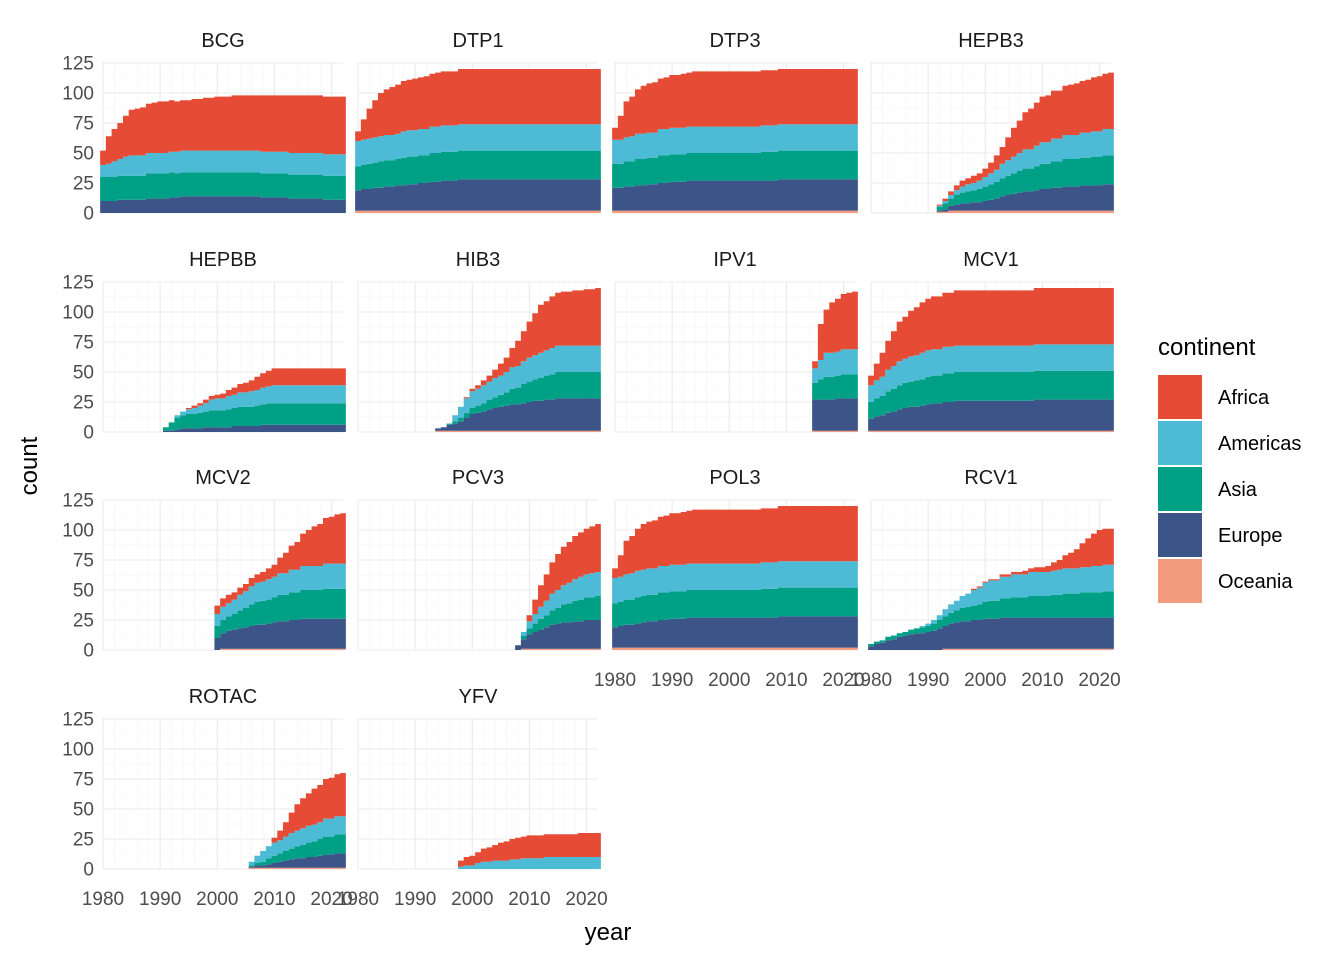 The image size is (1344, 965). Describe the element at coordinates (222, 41) in the screenshot. I see `facet-label: BCG` at that location.